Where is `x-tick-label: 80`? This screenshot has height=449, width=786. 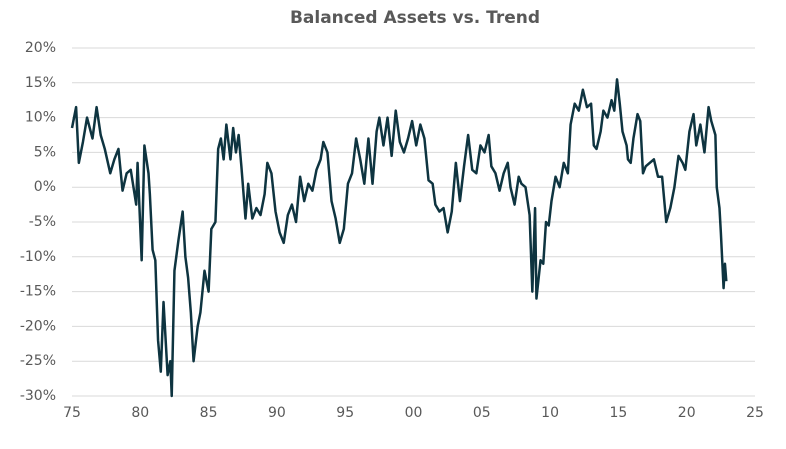
x-tick-label: 80 is located at coordinates (140, 413).